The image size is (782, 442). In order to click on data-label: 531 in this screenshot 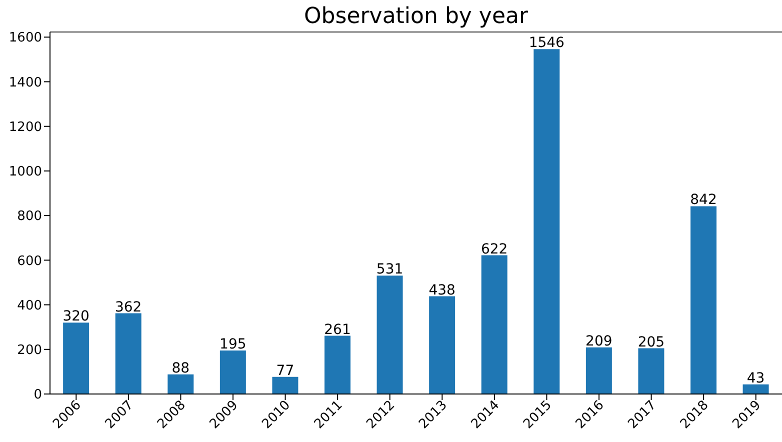, I will do `click(390, 270)`.